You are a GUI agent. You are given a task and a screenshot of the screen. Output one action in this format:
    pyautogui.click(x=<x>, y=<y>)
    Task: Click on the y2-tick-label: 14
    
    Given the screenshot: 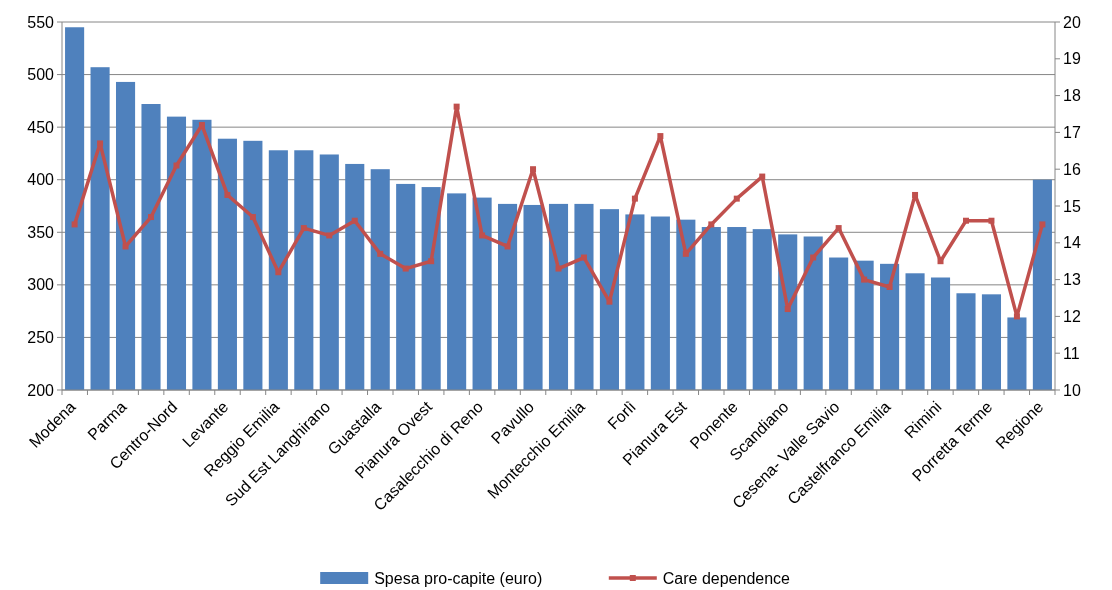 What is the action you would take?
    pyautogui.click(x=1072, y=243)
    